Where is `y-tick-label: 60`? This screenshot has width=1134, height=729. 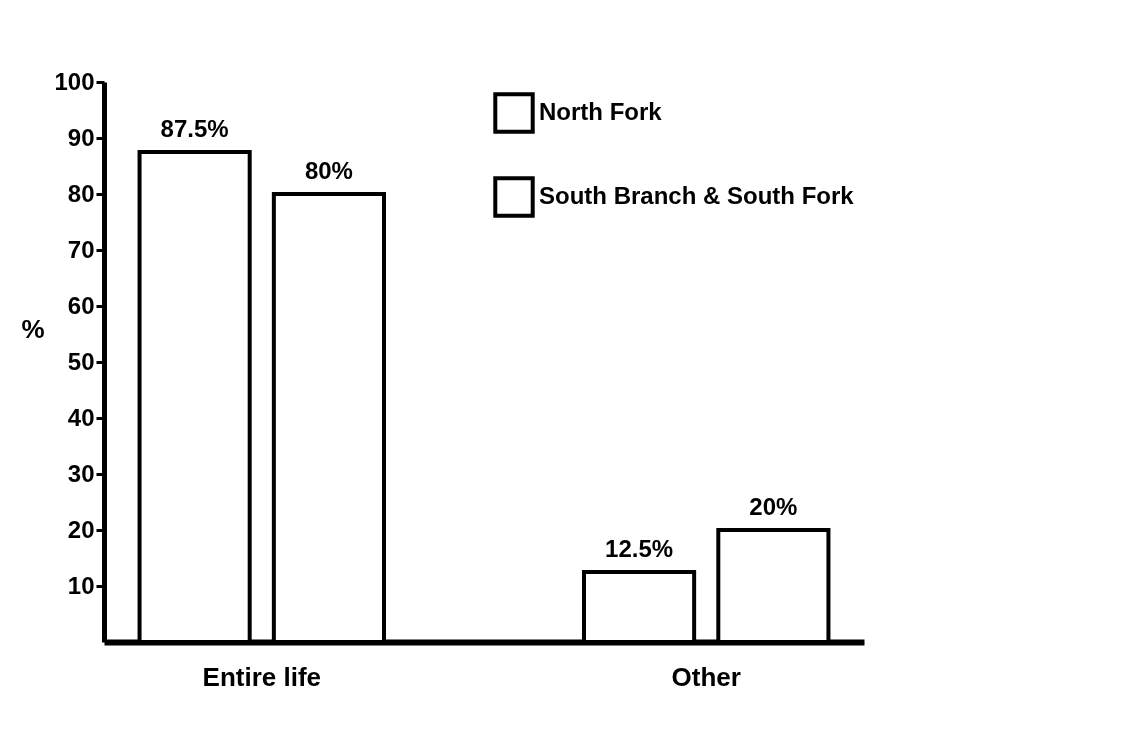
y-tick-label: 60 is located at coordinates (81, 305).